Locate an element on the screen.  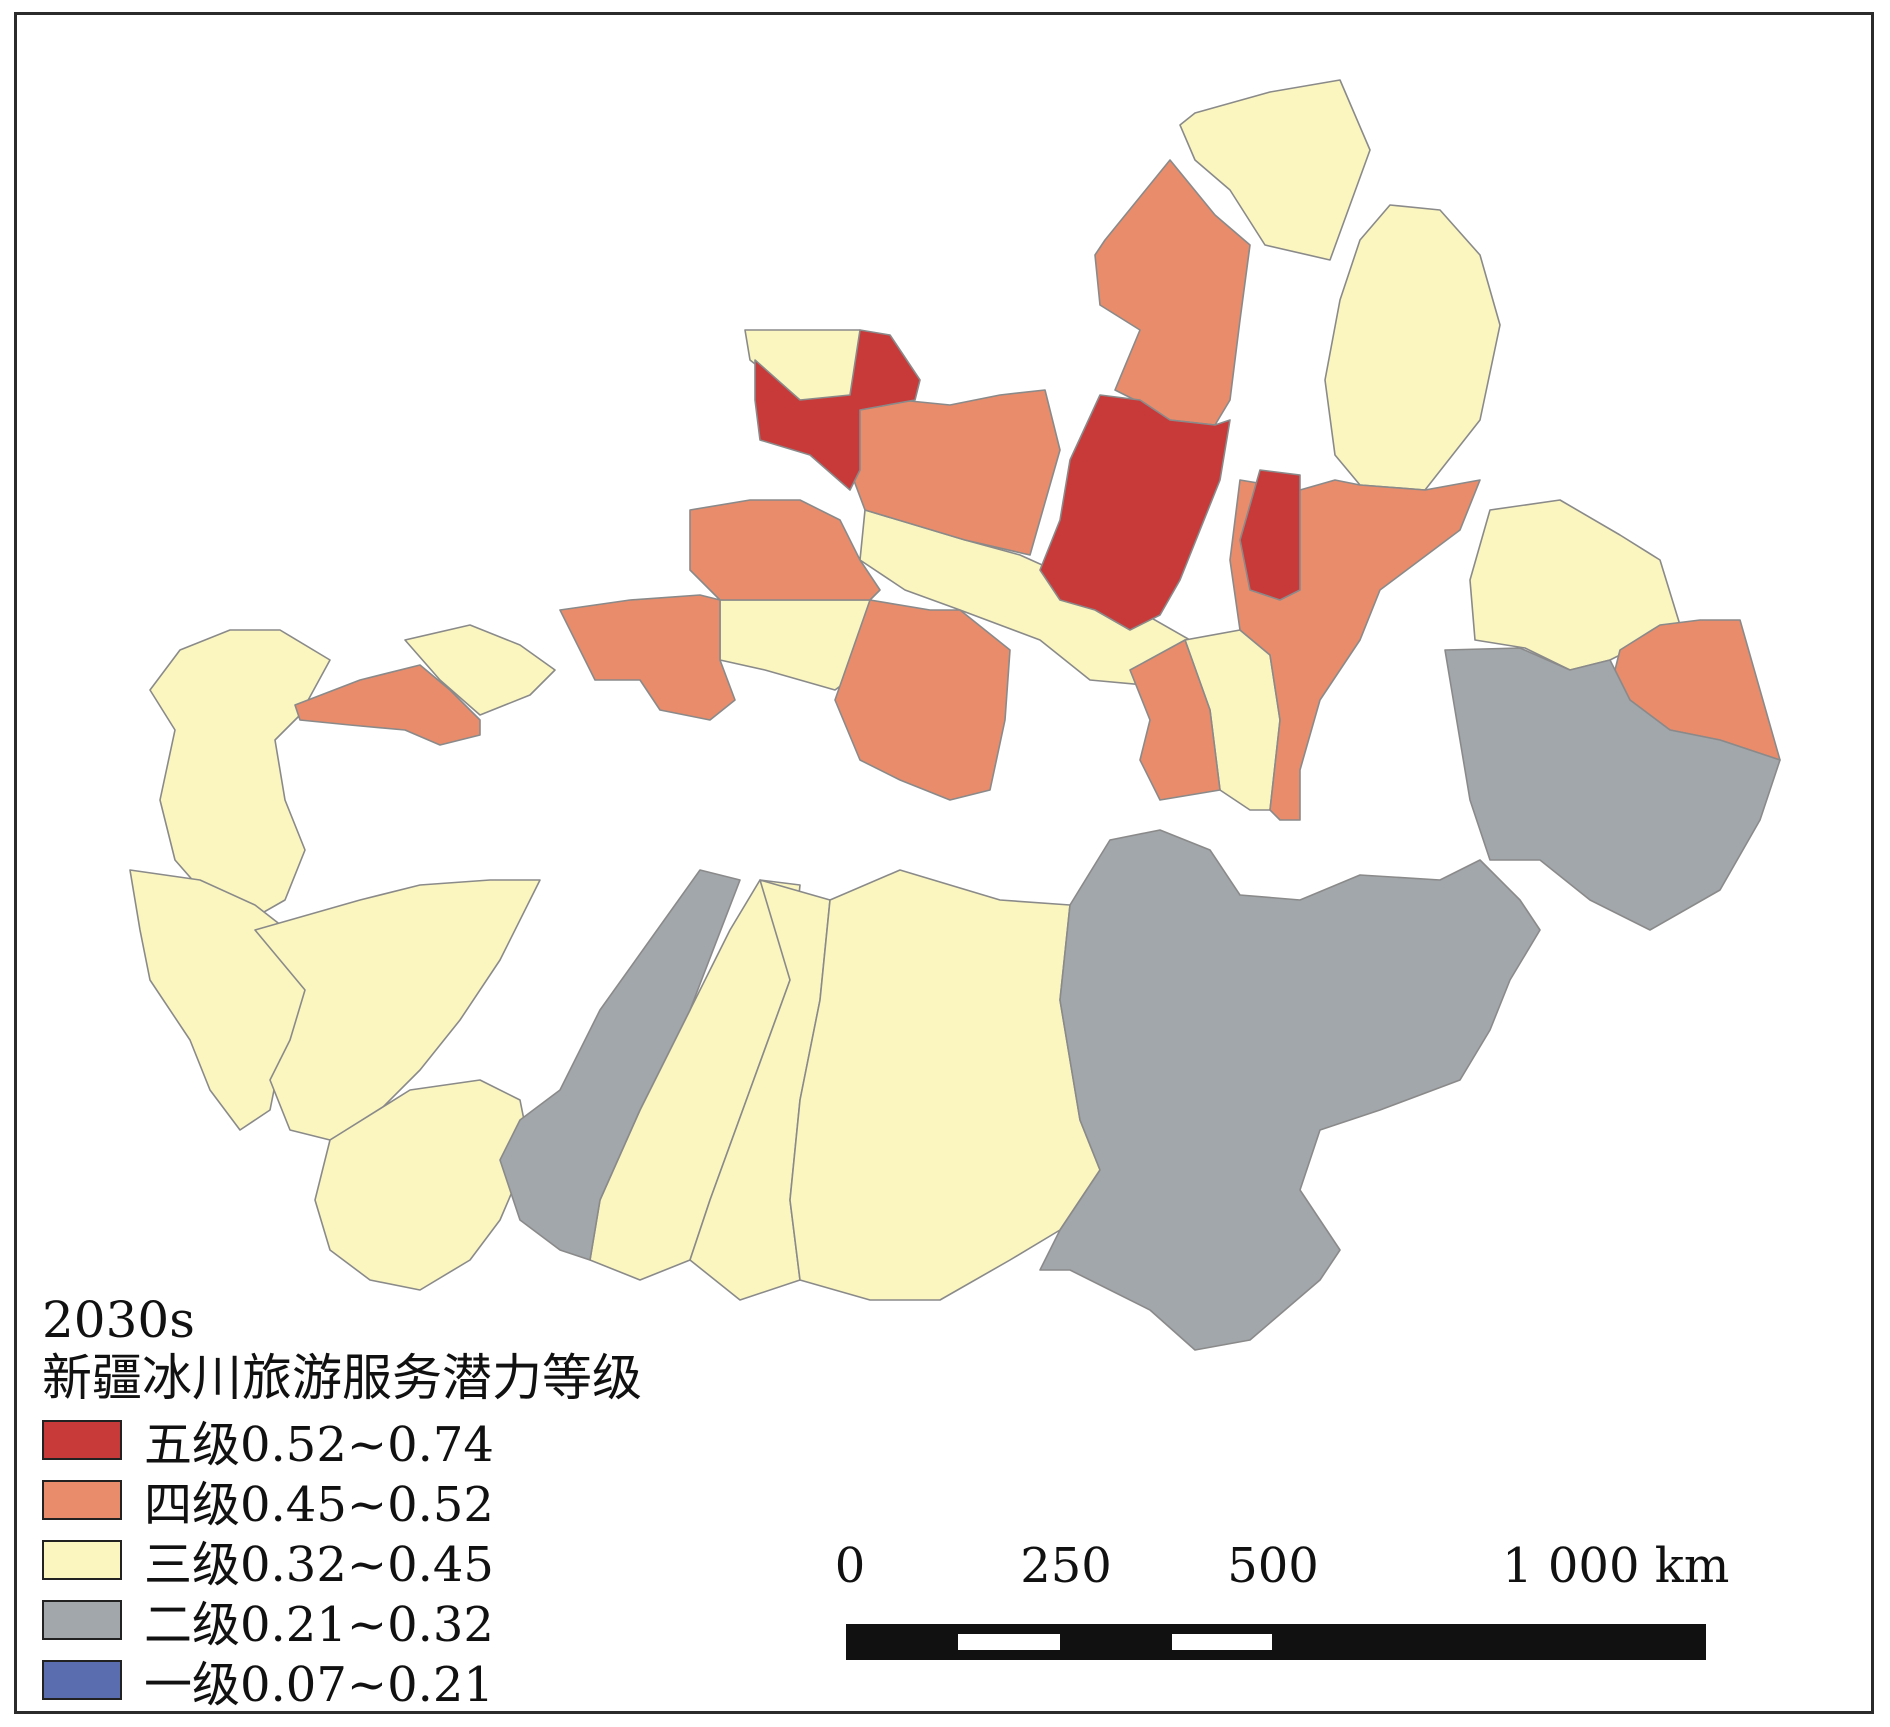
region-southwest-lobe is located at coordinates (422, 1185).